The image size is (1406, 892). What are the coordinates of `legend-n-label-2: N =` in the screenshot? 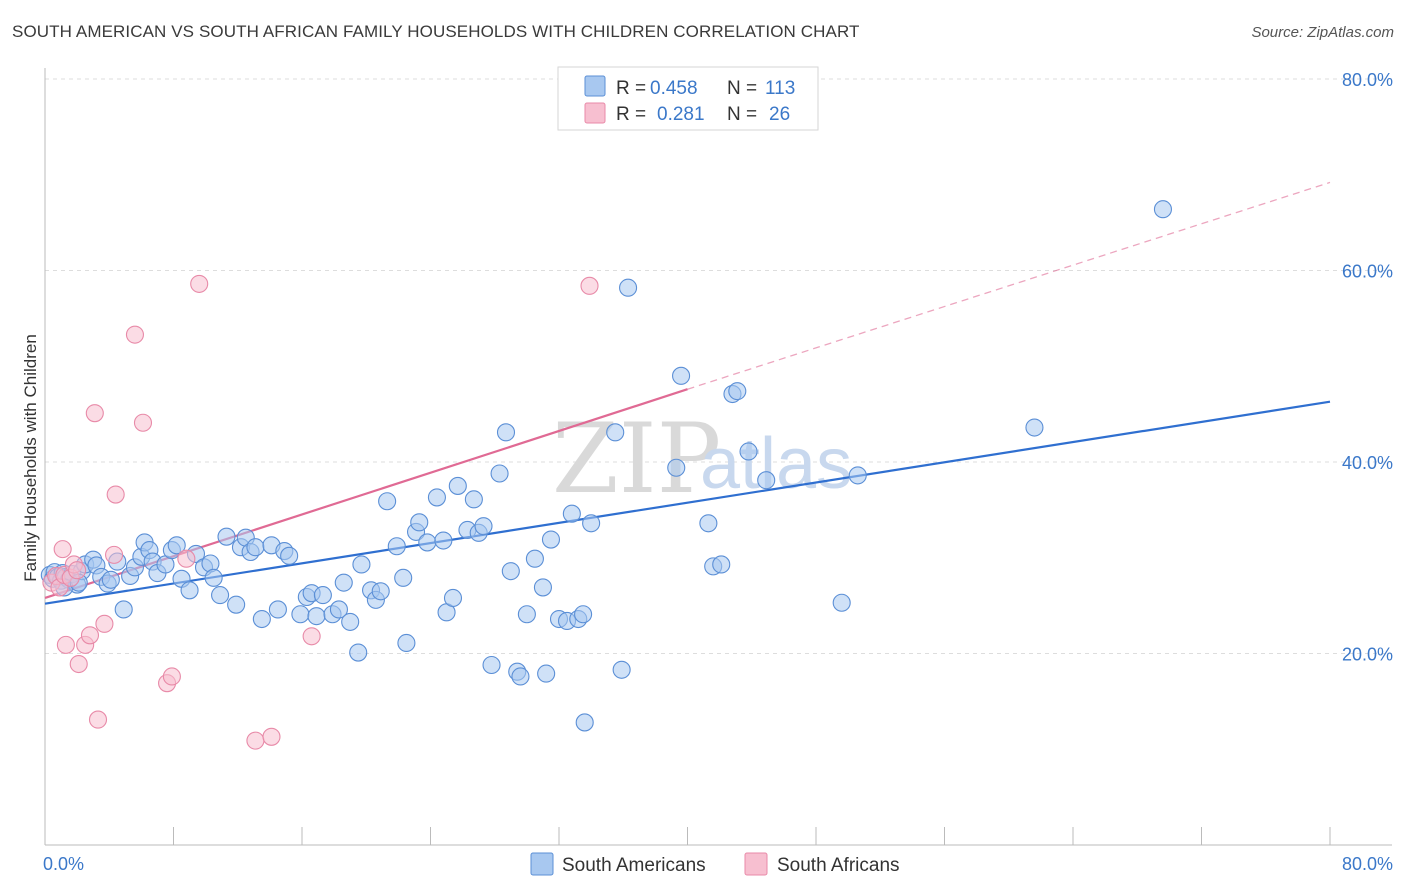 It's located at (742, 114).